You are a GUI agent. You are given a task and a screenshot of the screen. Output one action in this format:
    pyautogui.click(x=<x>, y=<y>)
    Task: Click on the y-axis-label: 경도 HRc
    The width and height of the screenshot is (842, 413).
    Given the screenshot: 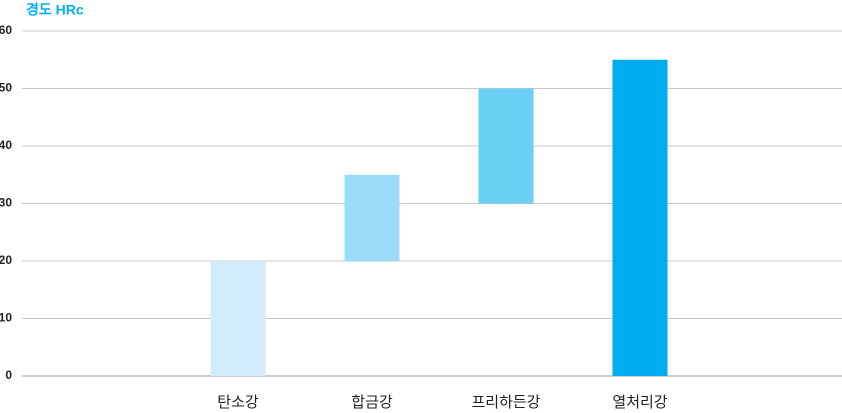 What is the action you would take?
    pyautogui.click(x=55, y=10)
    